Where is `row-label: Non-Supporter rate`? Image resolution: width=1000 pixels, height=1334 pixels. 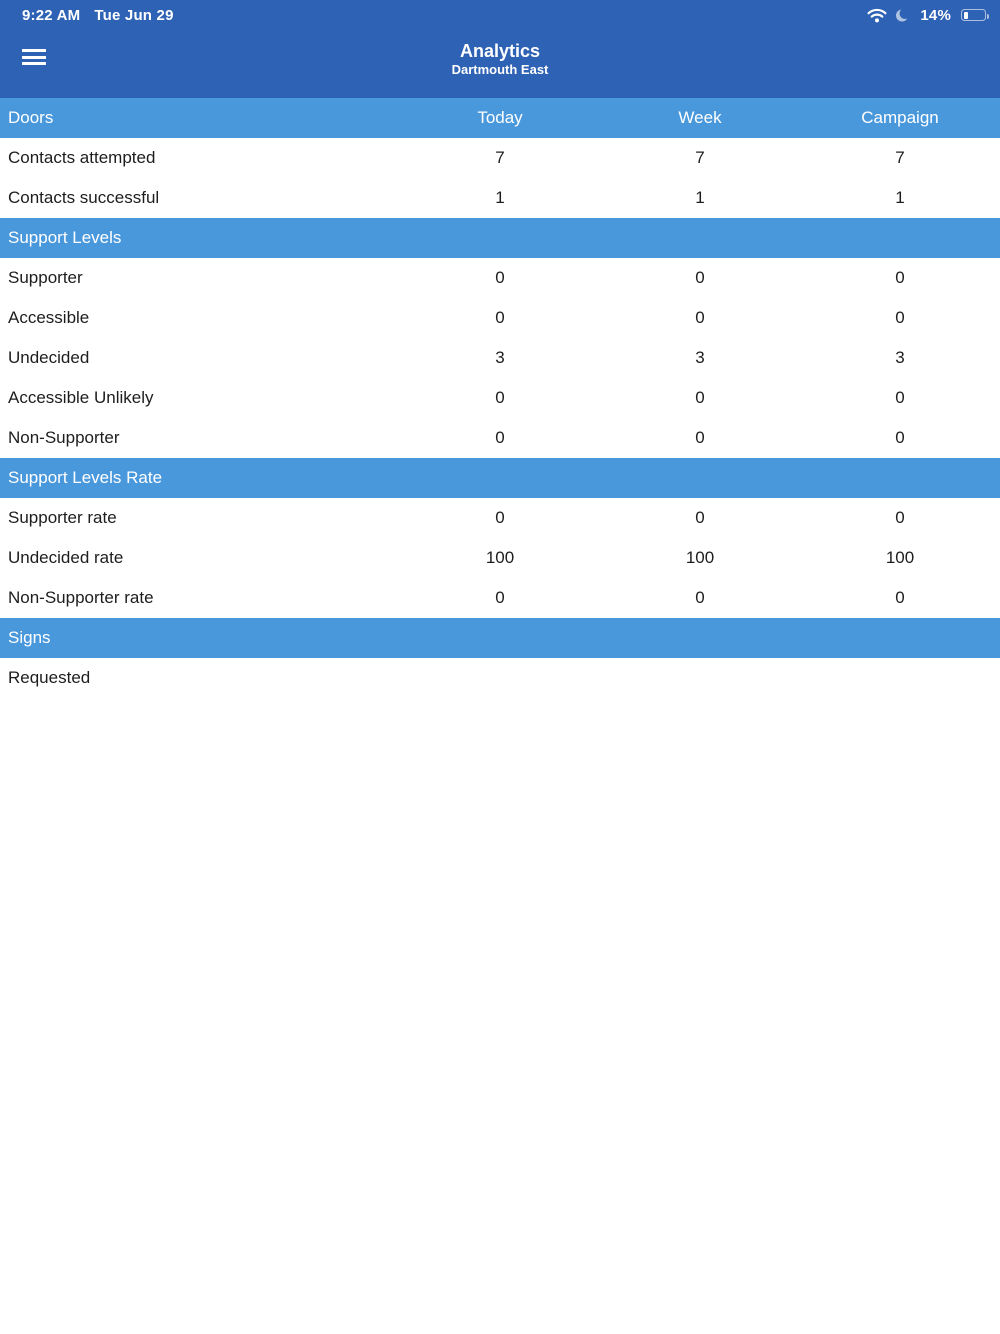
row-label: Non-Supporter rate is located at coordinates (81, 597).